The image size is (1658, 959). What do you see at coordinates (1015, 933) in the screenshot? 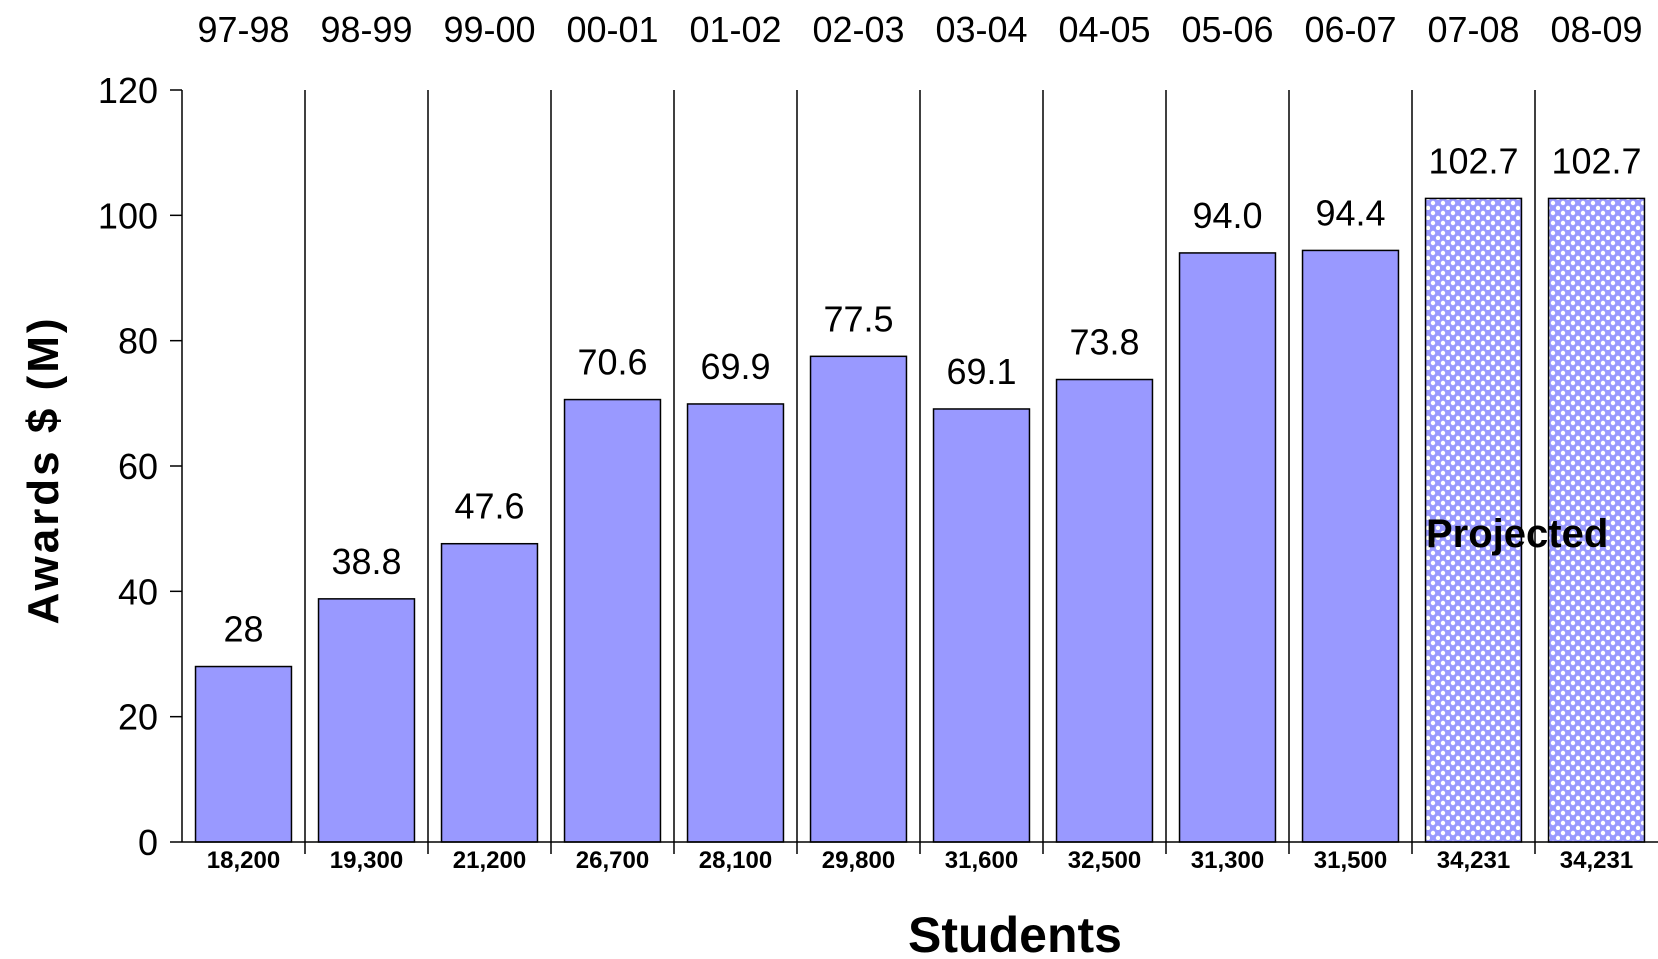
I see `x-axis-title: Students` at bounding box center [1015, 933].